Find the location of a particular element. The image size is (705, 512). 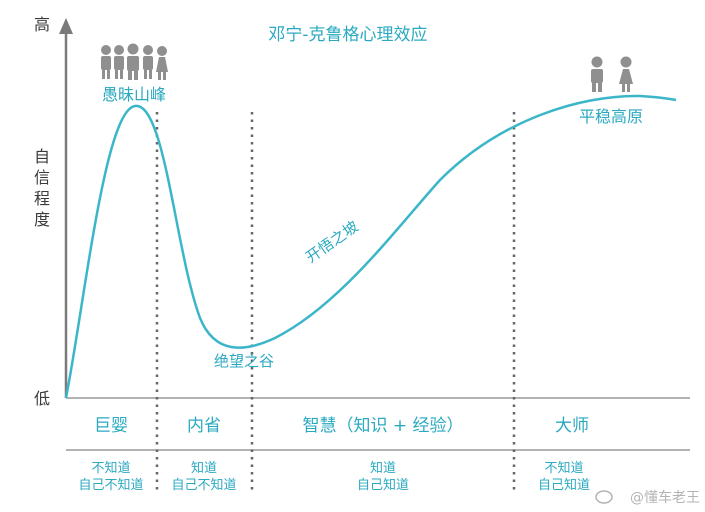

watermark-text: @懂车老王 is located at coordinates (665, 497).